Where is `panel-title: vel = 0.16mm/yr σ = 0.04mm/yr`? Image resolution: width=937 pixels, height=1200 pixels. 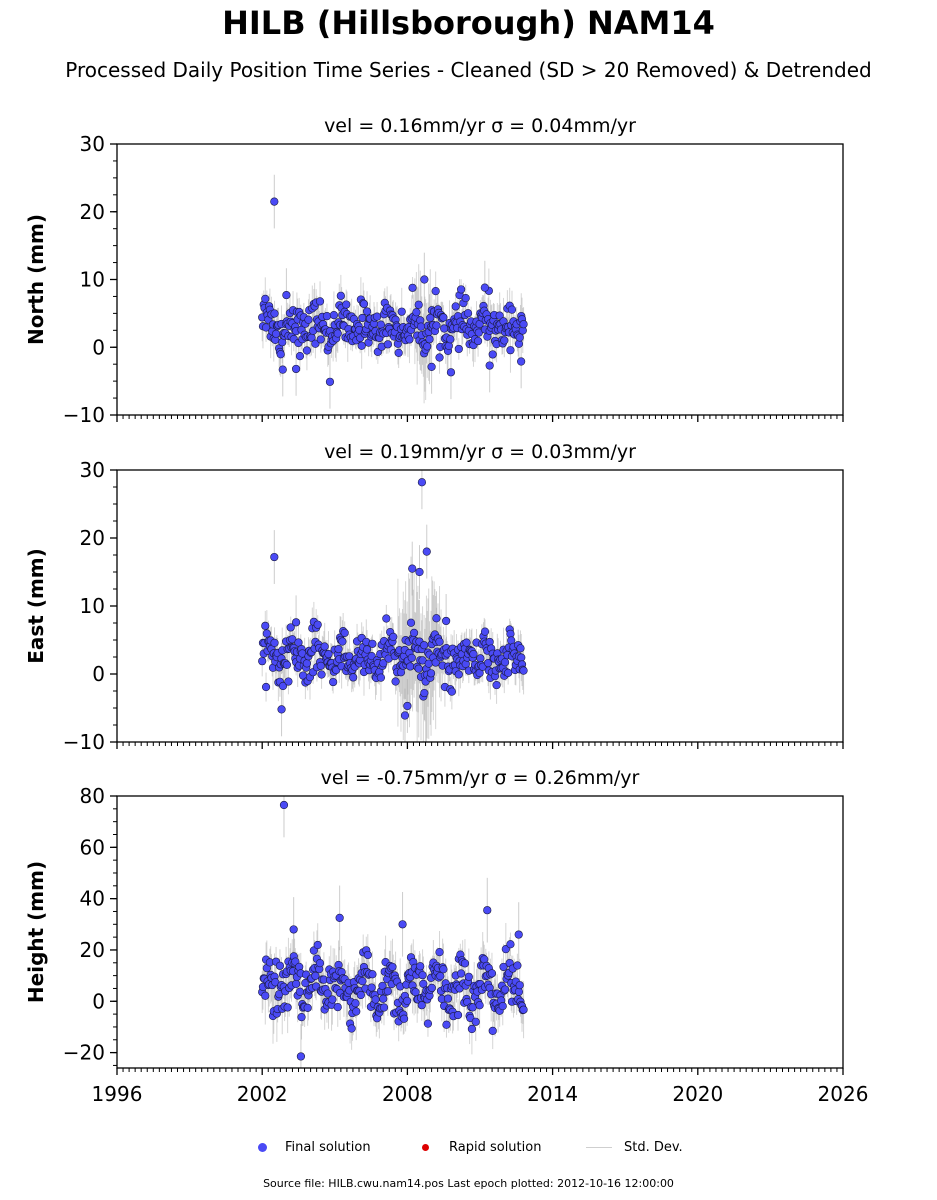 panel-title: vel = 0.16mm/yr σ = 0.04mm/yr is located at coordinates (480, 126).